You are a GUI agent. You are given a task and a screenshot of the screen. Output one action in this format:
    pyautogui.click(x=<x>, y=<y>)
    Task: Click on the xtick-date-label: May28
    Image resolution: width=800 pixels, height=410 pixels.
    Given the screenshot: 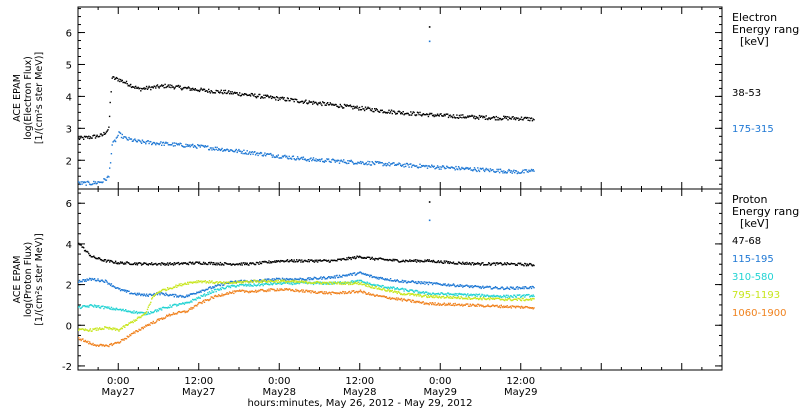 What is the action you would take?
    pyautogui.click(x=279, y=392)
    